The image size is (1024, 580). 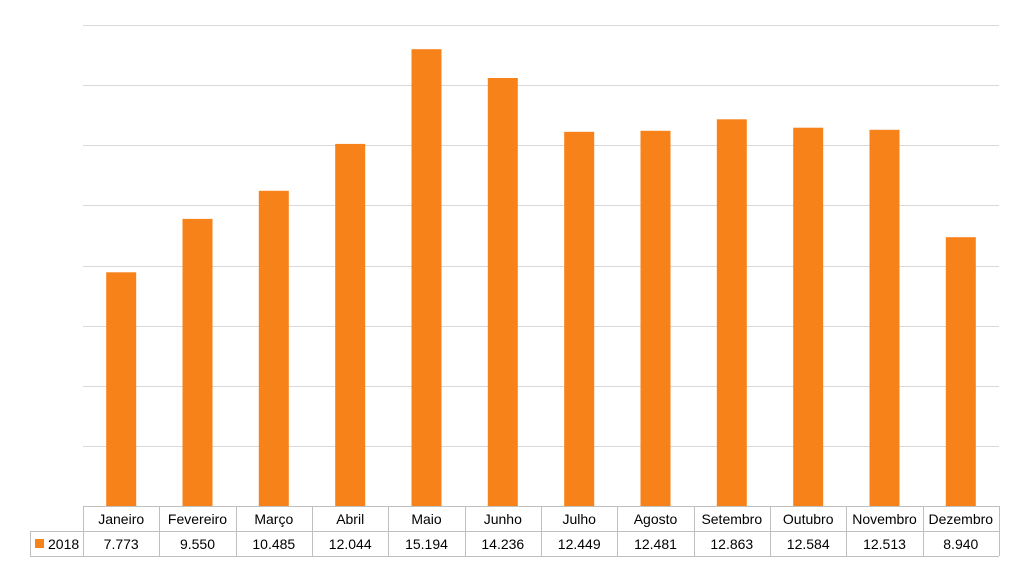 What do you see at coordinates (273, 348) in the screenshot?
I see `bar-março` at bounding box center [273, 348].